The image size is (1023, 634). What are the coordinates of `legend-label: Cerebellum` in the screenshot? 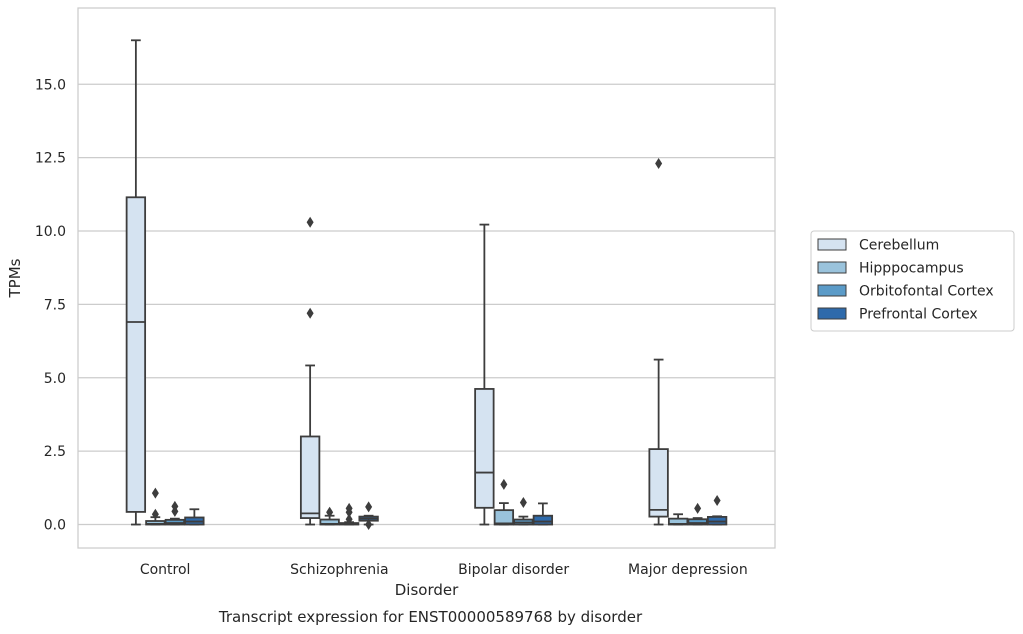 It's located at (899, 246).